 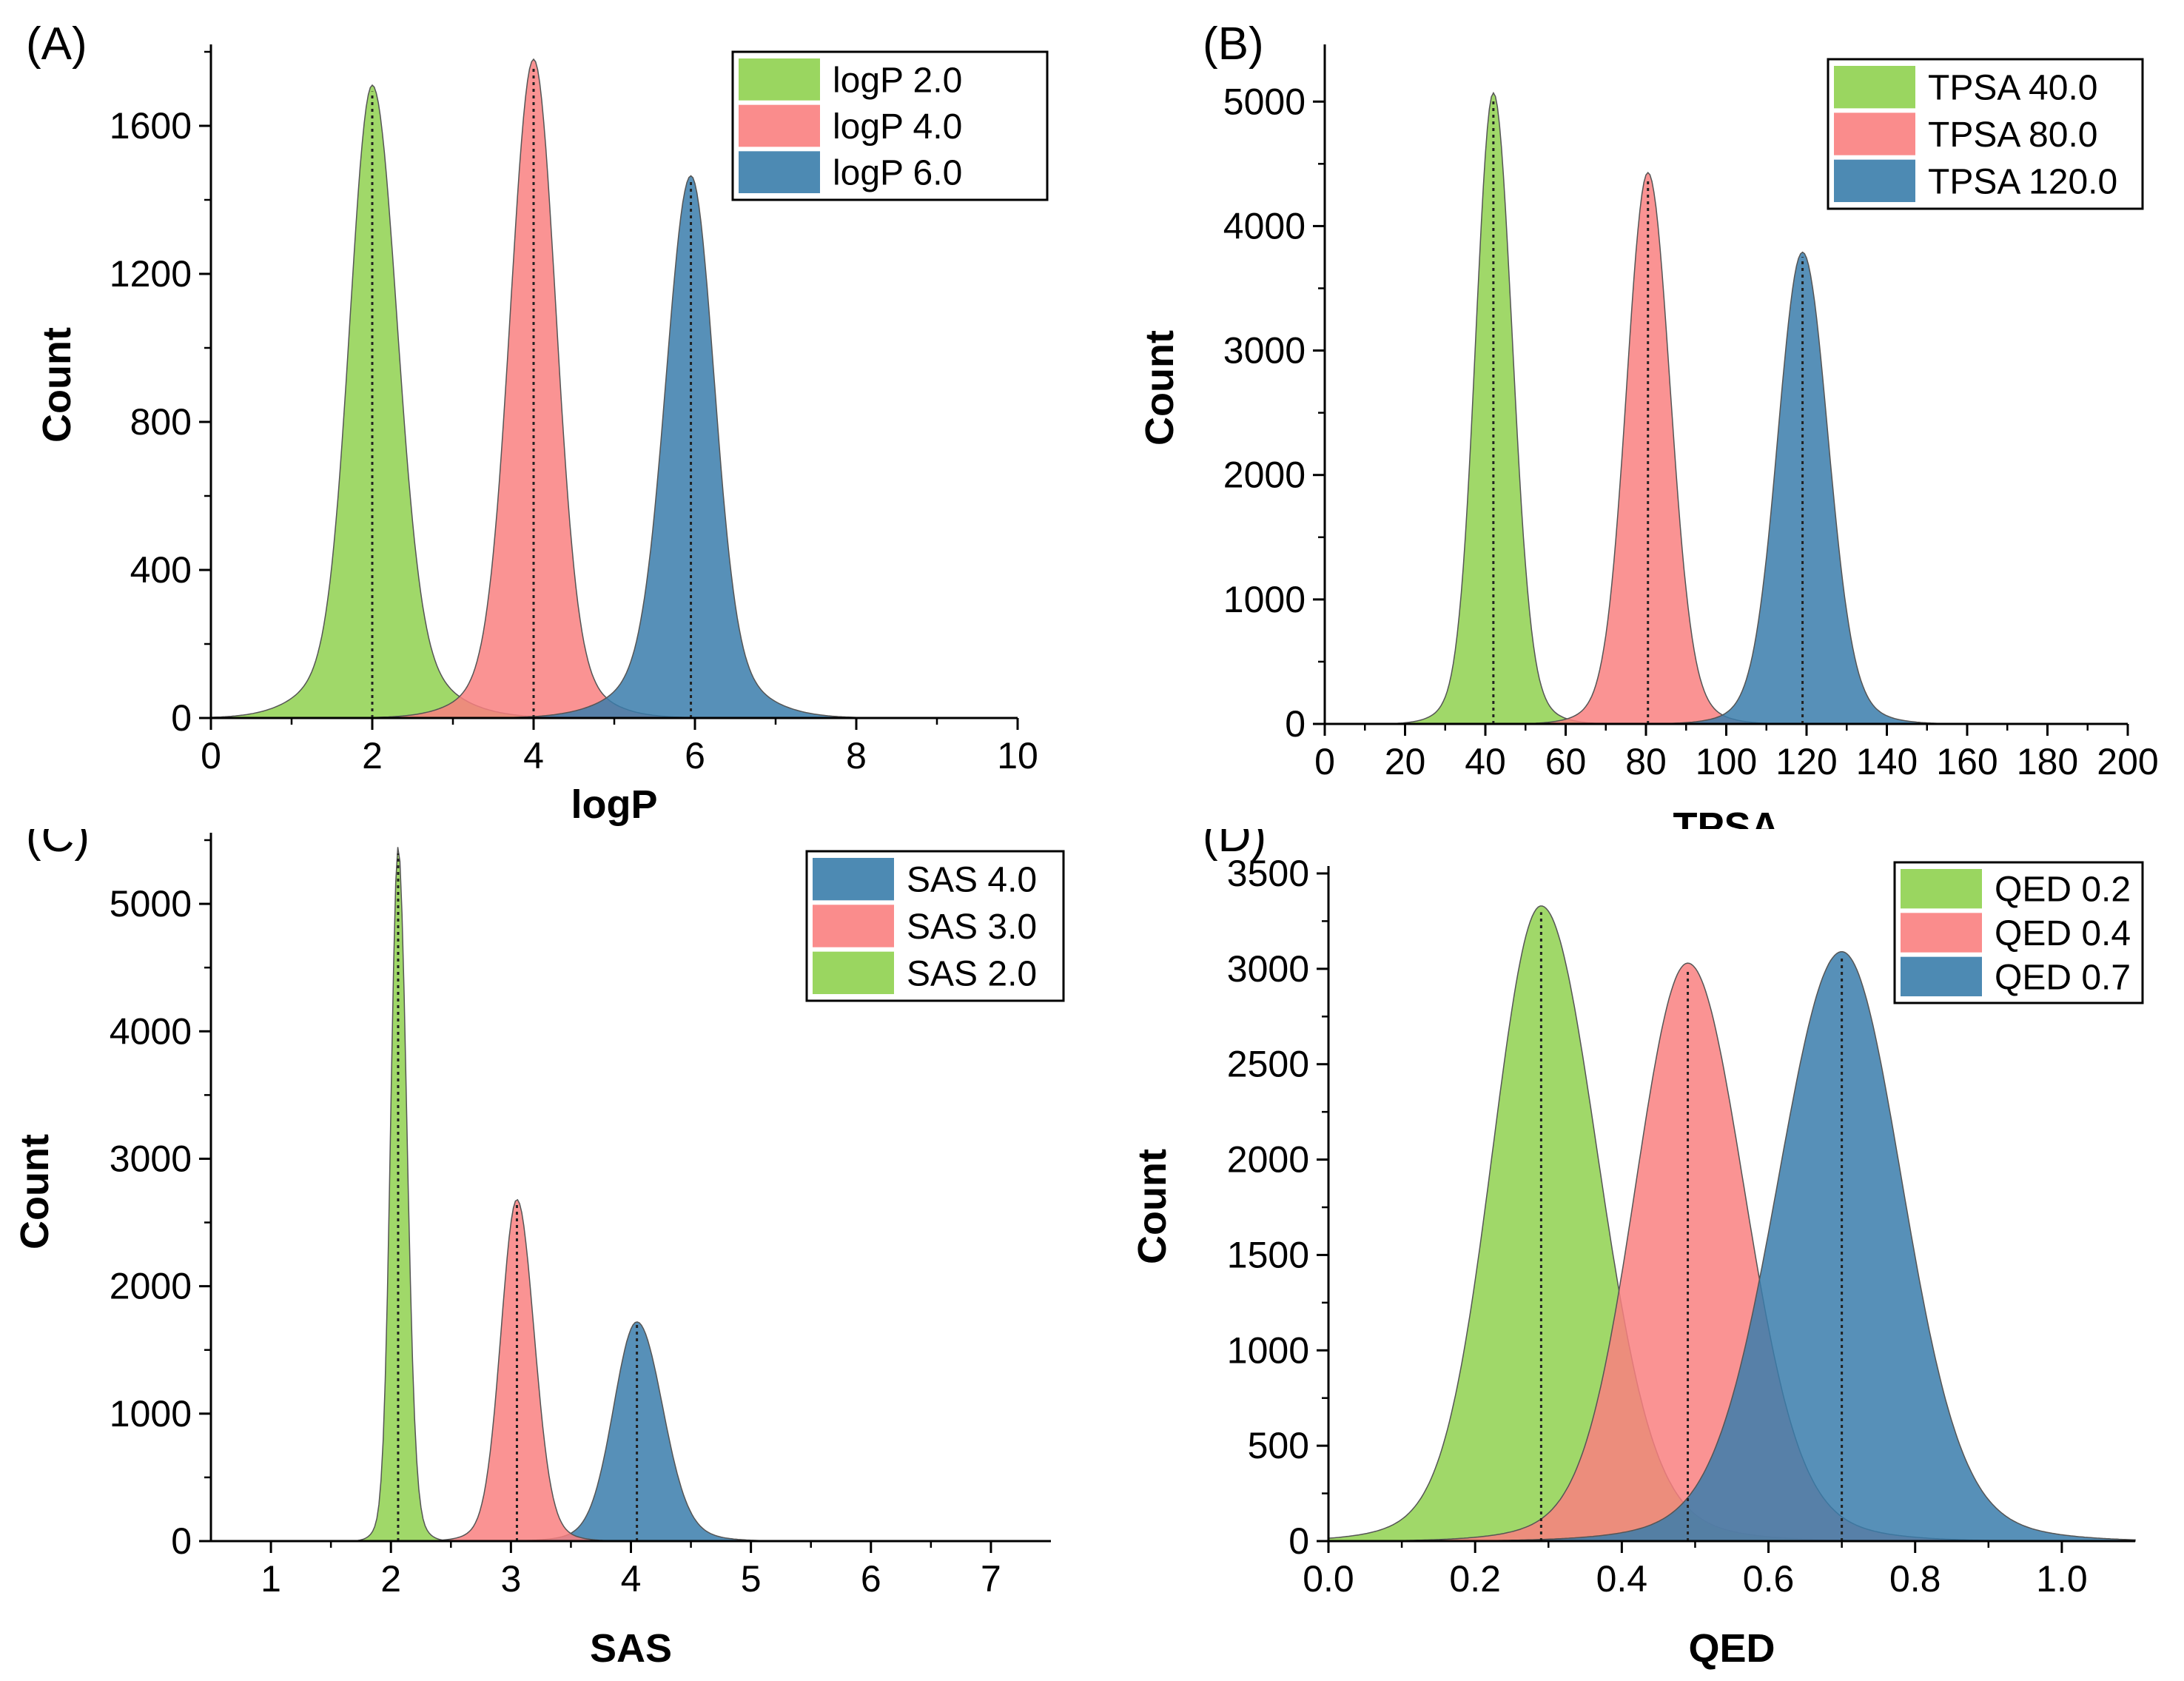 What do you see at coordinates (1234, 846) in the screenshot?
I see `panel-label: (D)` at bounding box center [1234, 846].